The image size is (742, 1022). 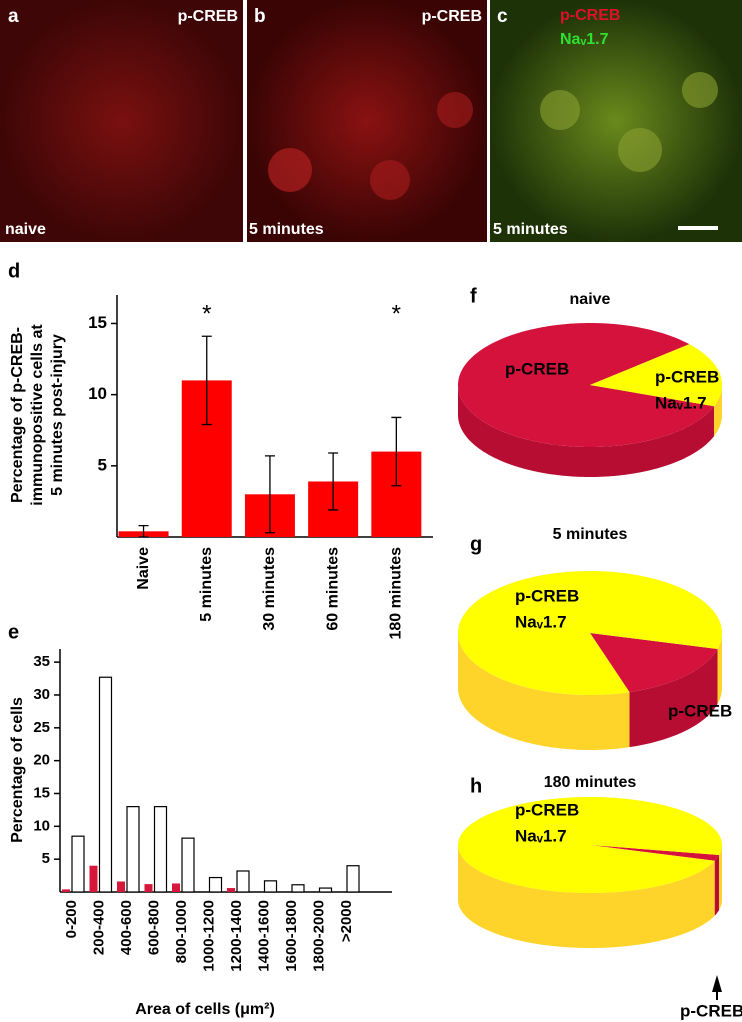 I want to click on x-tick-label: 1400-1600, so click(x=263, y=936).